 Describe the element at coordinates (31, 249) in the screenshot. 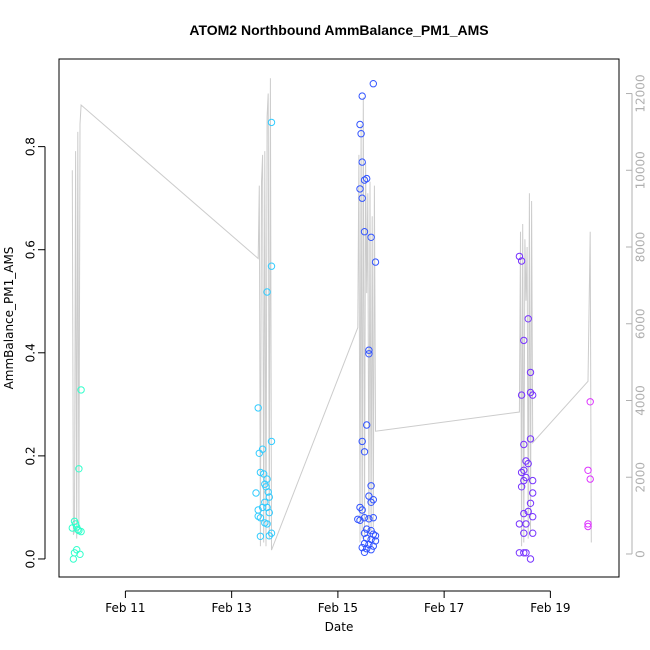

I see `y-tick-label: 0.6` at that location.